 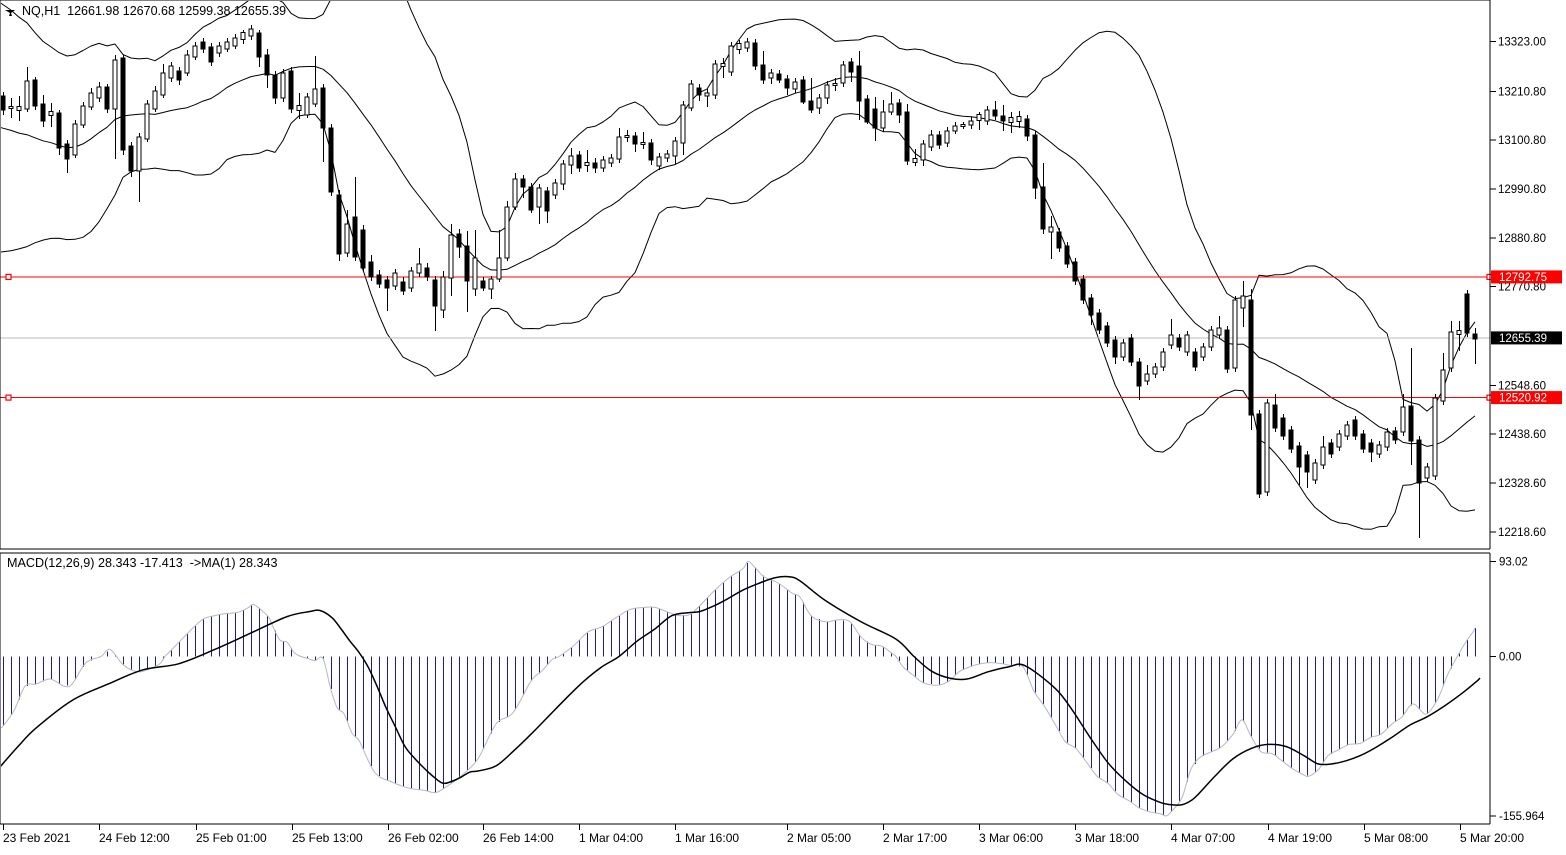 I want to click on svg-text: 13323.00, so click(x=1522, y=43).